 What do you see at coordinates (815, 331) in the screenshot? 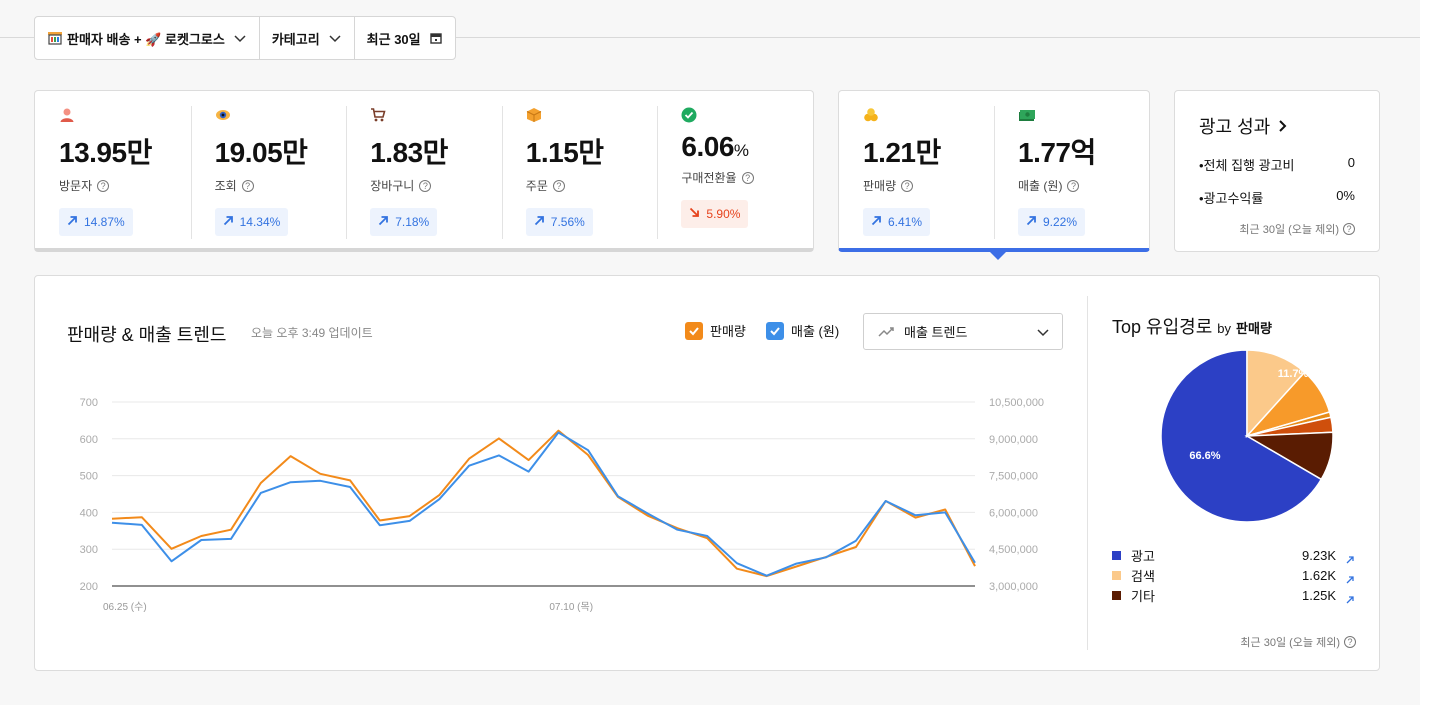
I see `revenue-legend-label: 매출 (원)` at bounding box center [815, 331].